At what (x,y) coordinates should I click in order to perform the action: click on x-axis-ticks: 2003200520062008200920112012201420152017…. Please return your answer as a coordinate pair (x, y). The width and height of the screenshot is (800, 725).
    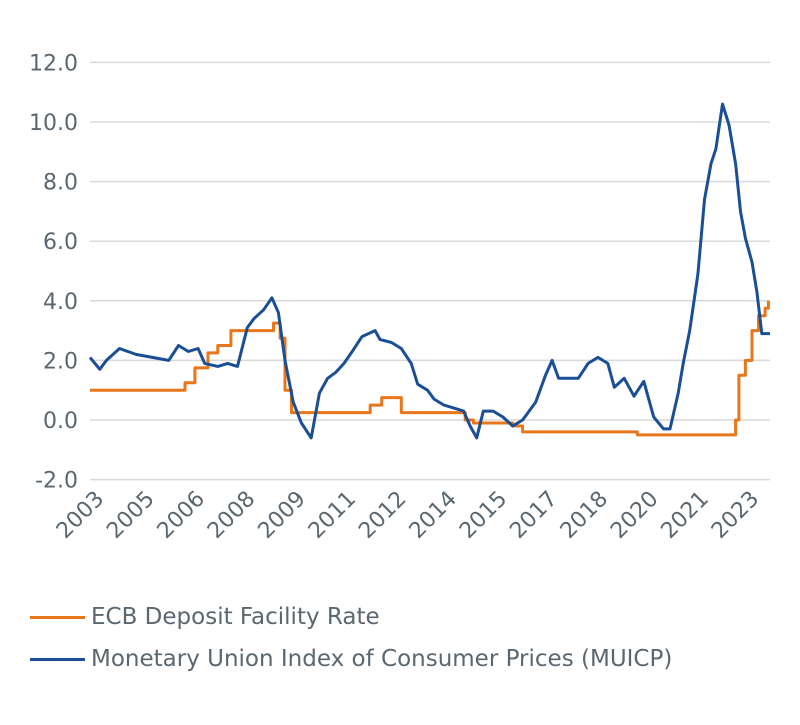
    Looking at the image, I should click on (408, 515).